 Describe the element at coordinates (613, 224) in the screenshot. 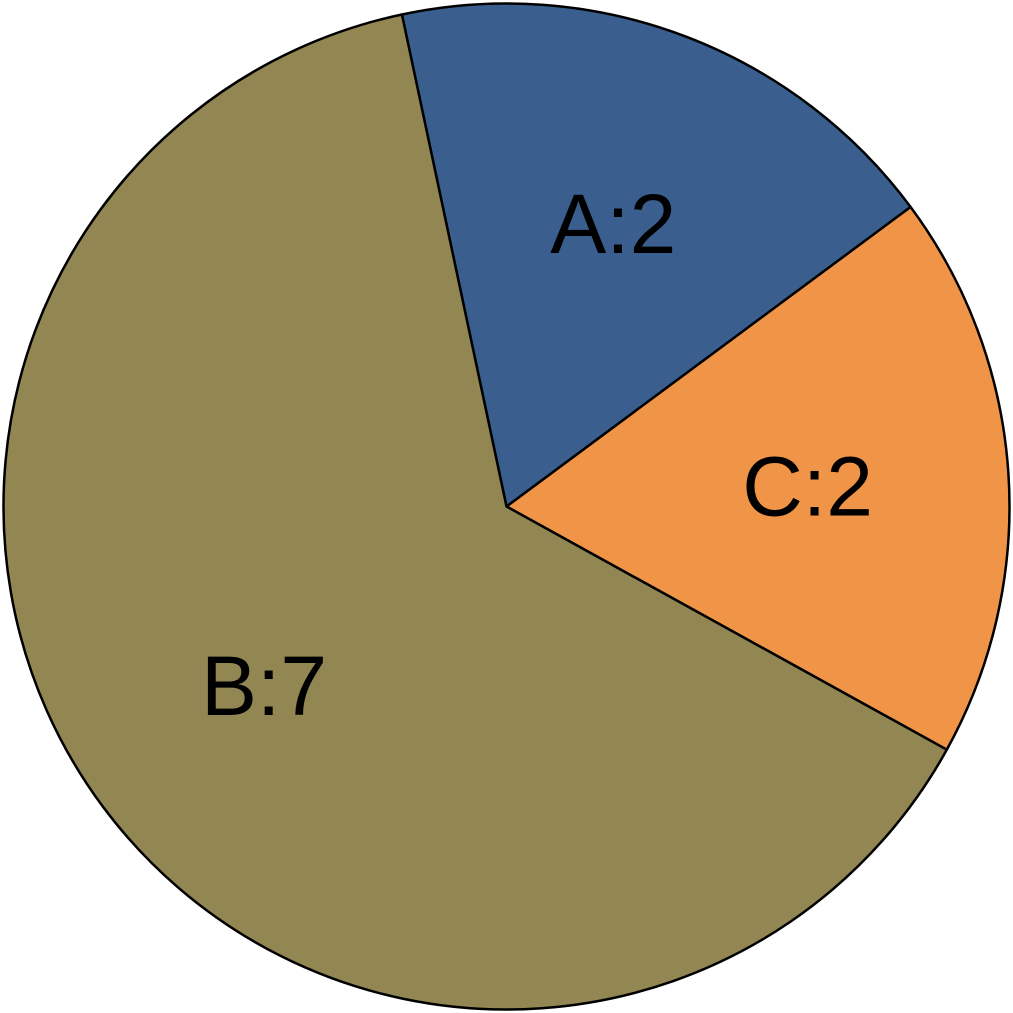

I see `pie-label-a: A:2` at that location.